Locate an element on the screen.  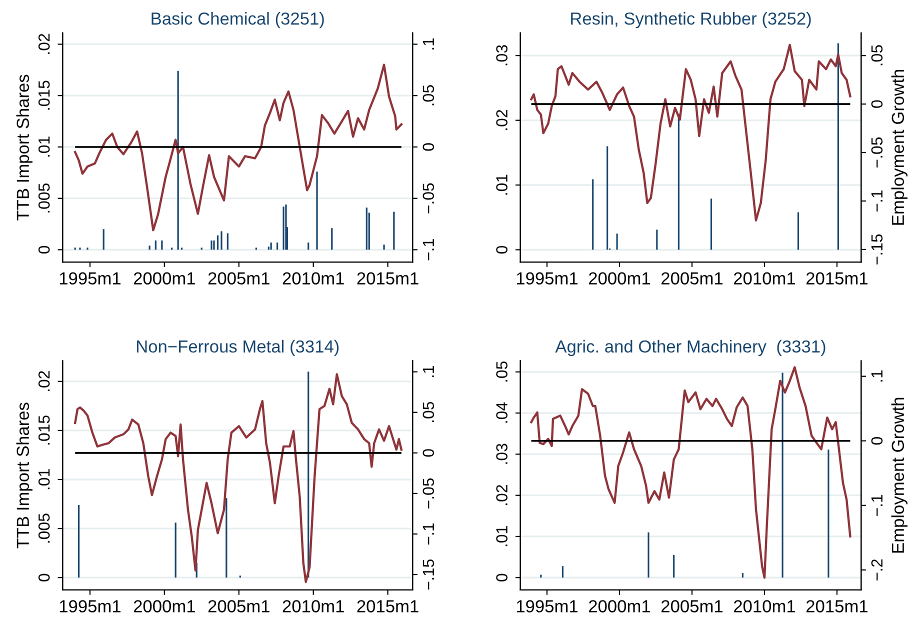
y-tick-label: .05 is located at coordinates (502, 371).